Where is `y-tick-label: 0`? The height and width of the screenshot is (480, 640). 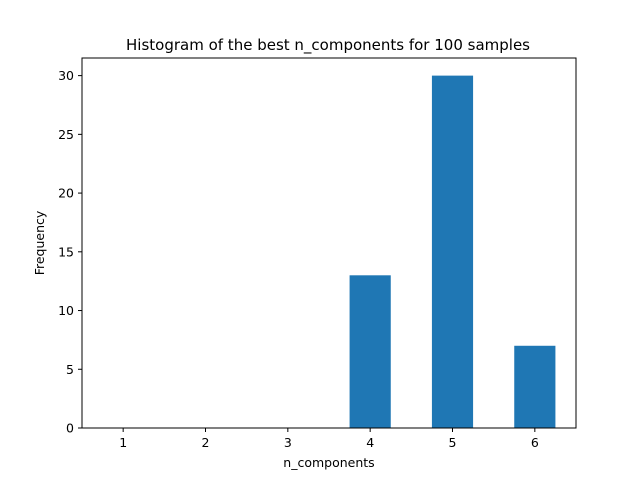
y-tick-label: 0 is located at coordinates (70, 428).